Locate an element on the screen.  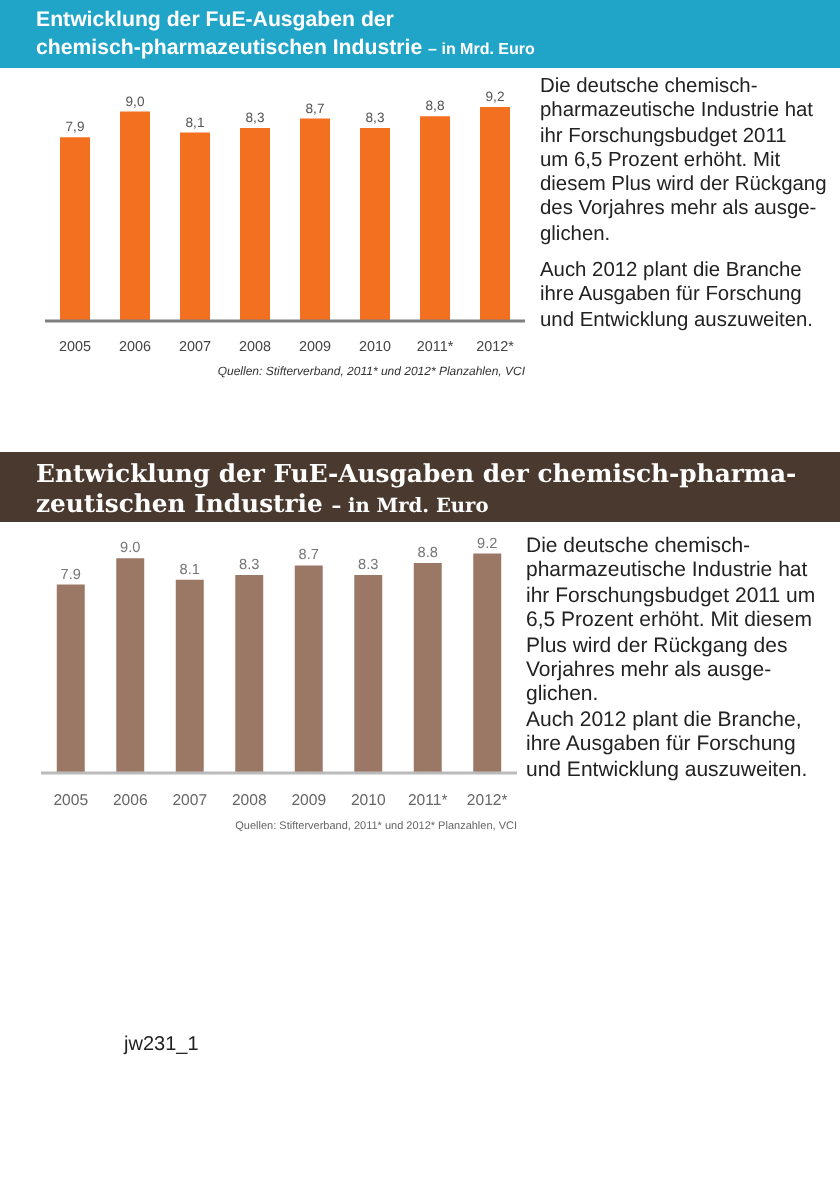
chart-title: Entwicklung der FuE-Ausgaben der chemisch-pharmazeutischen Industrie is located at coordinates (229, 34).